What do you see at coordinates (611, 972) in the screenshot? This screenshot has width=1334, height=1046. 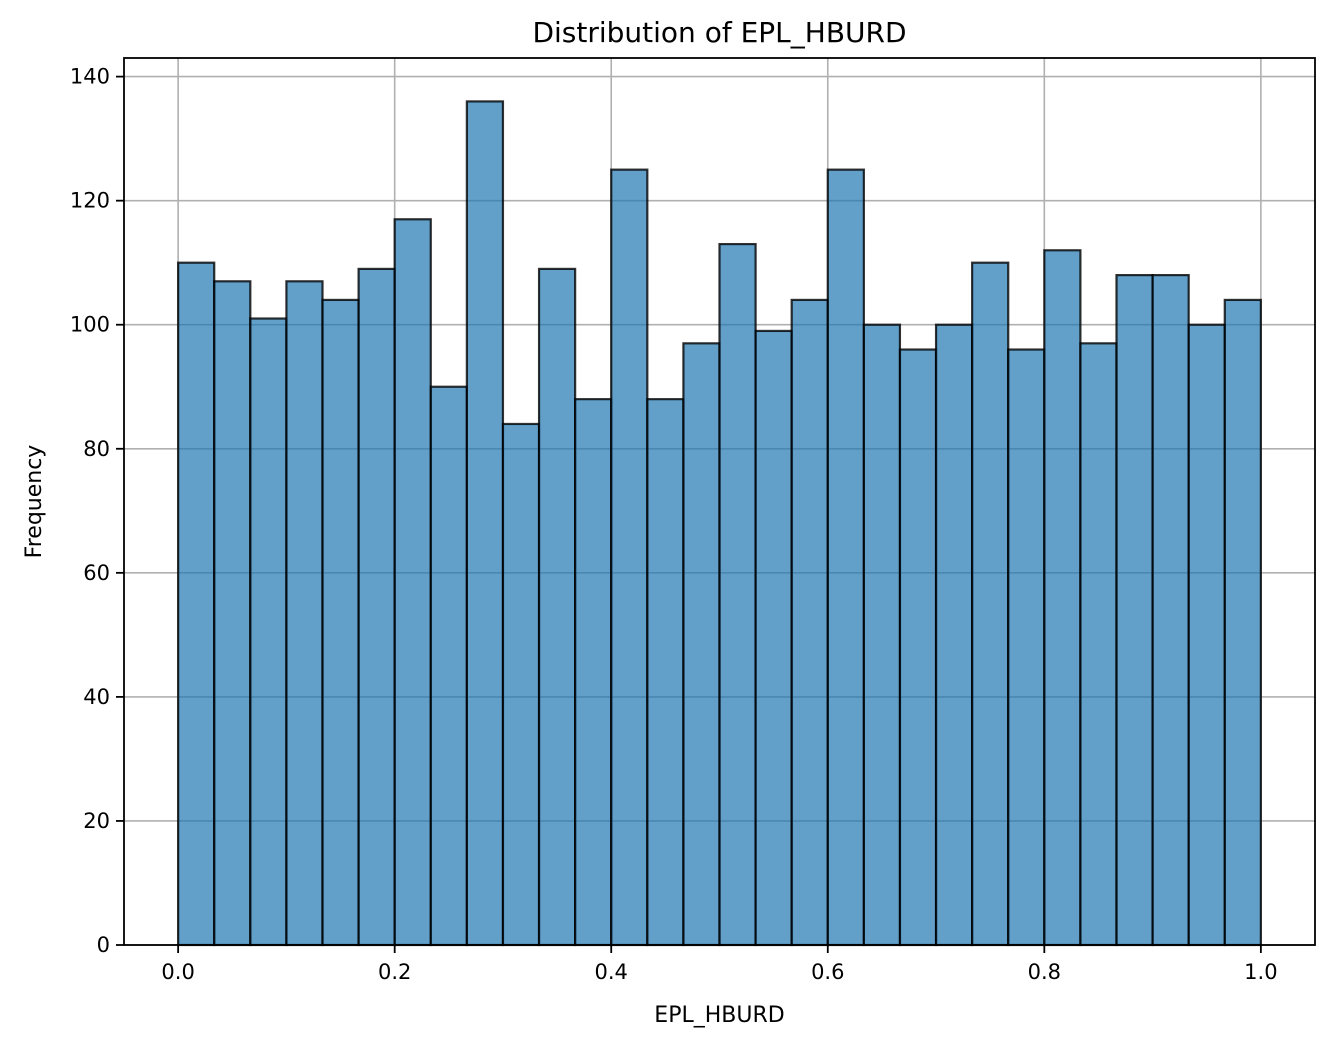 I see `x-tick-label: 0.4` at bounding box center [611, 972].